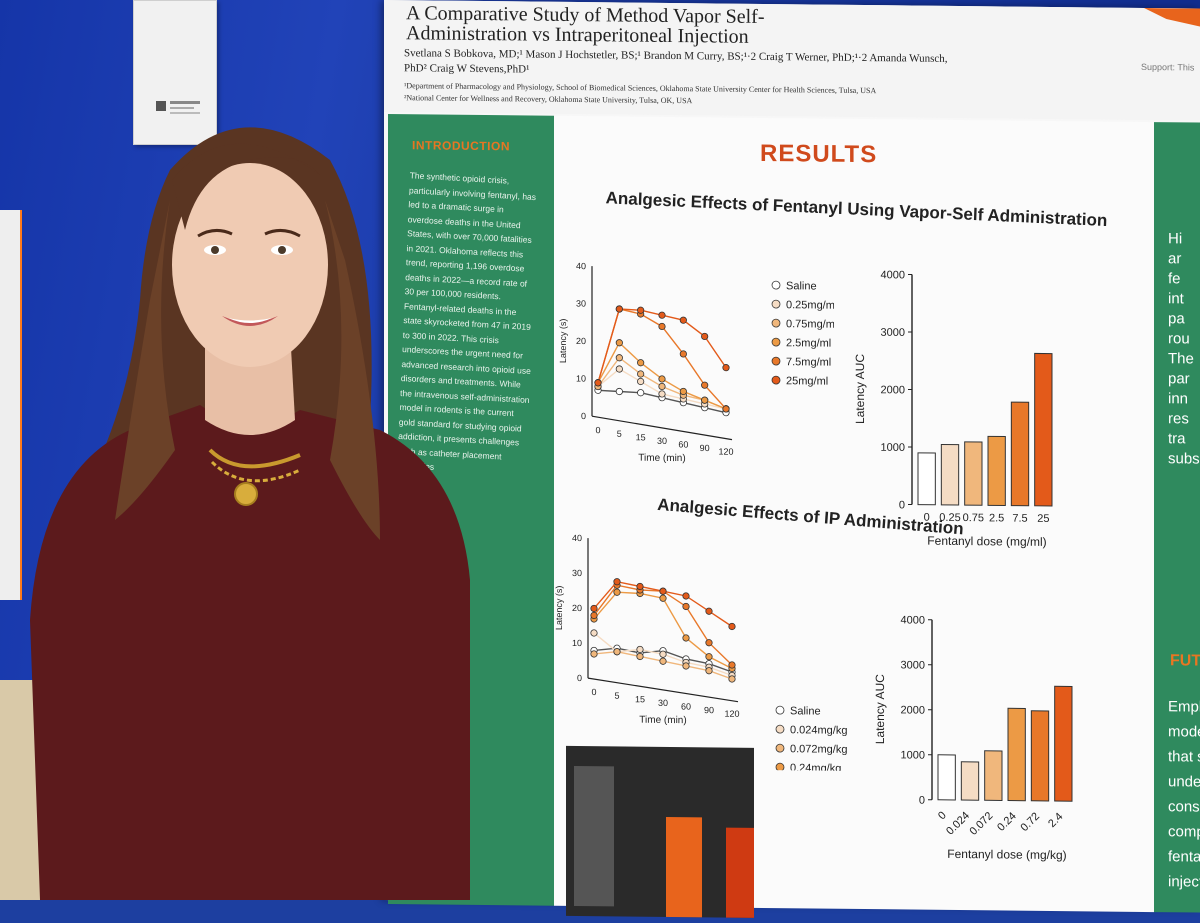  What do you see at coordinates (246, 494) in the screenshot?
I see `necklace-pendant` at bounding box center [246, 494].